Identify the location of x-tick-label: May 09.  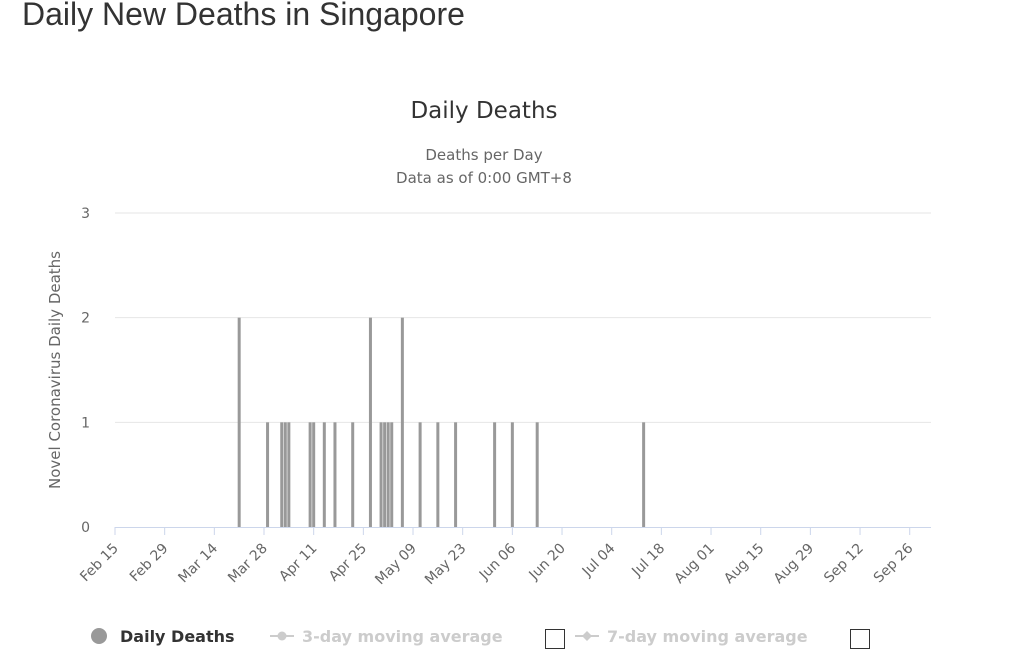
(396, 565).